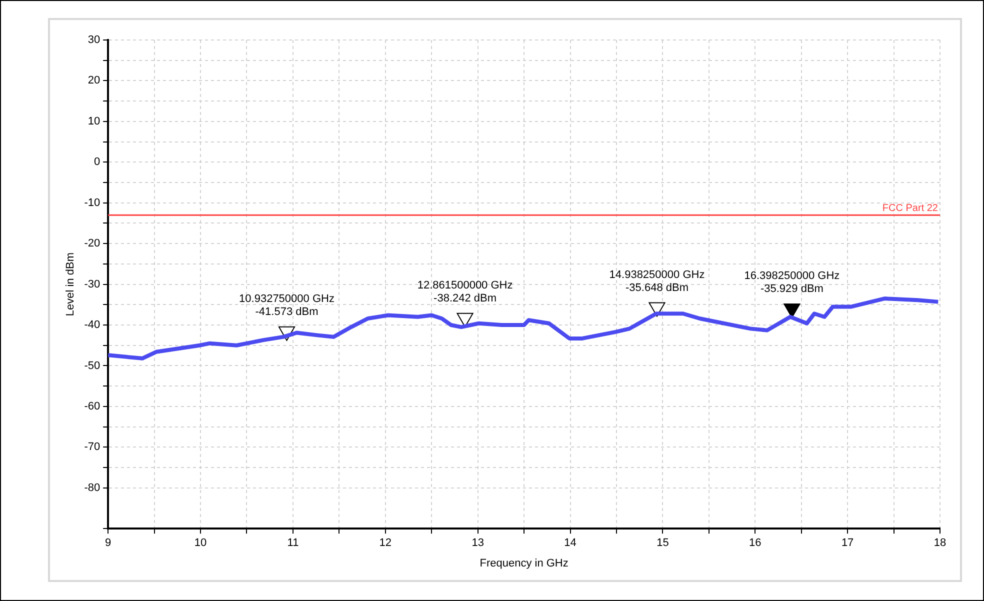  Describe the element at coordinates (293, 543) in the screenshot. I see `x-tick-label: 11` at that location.